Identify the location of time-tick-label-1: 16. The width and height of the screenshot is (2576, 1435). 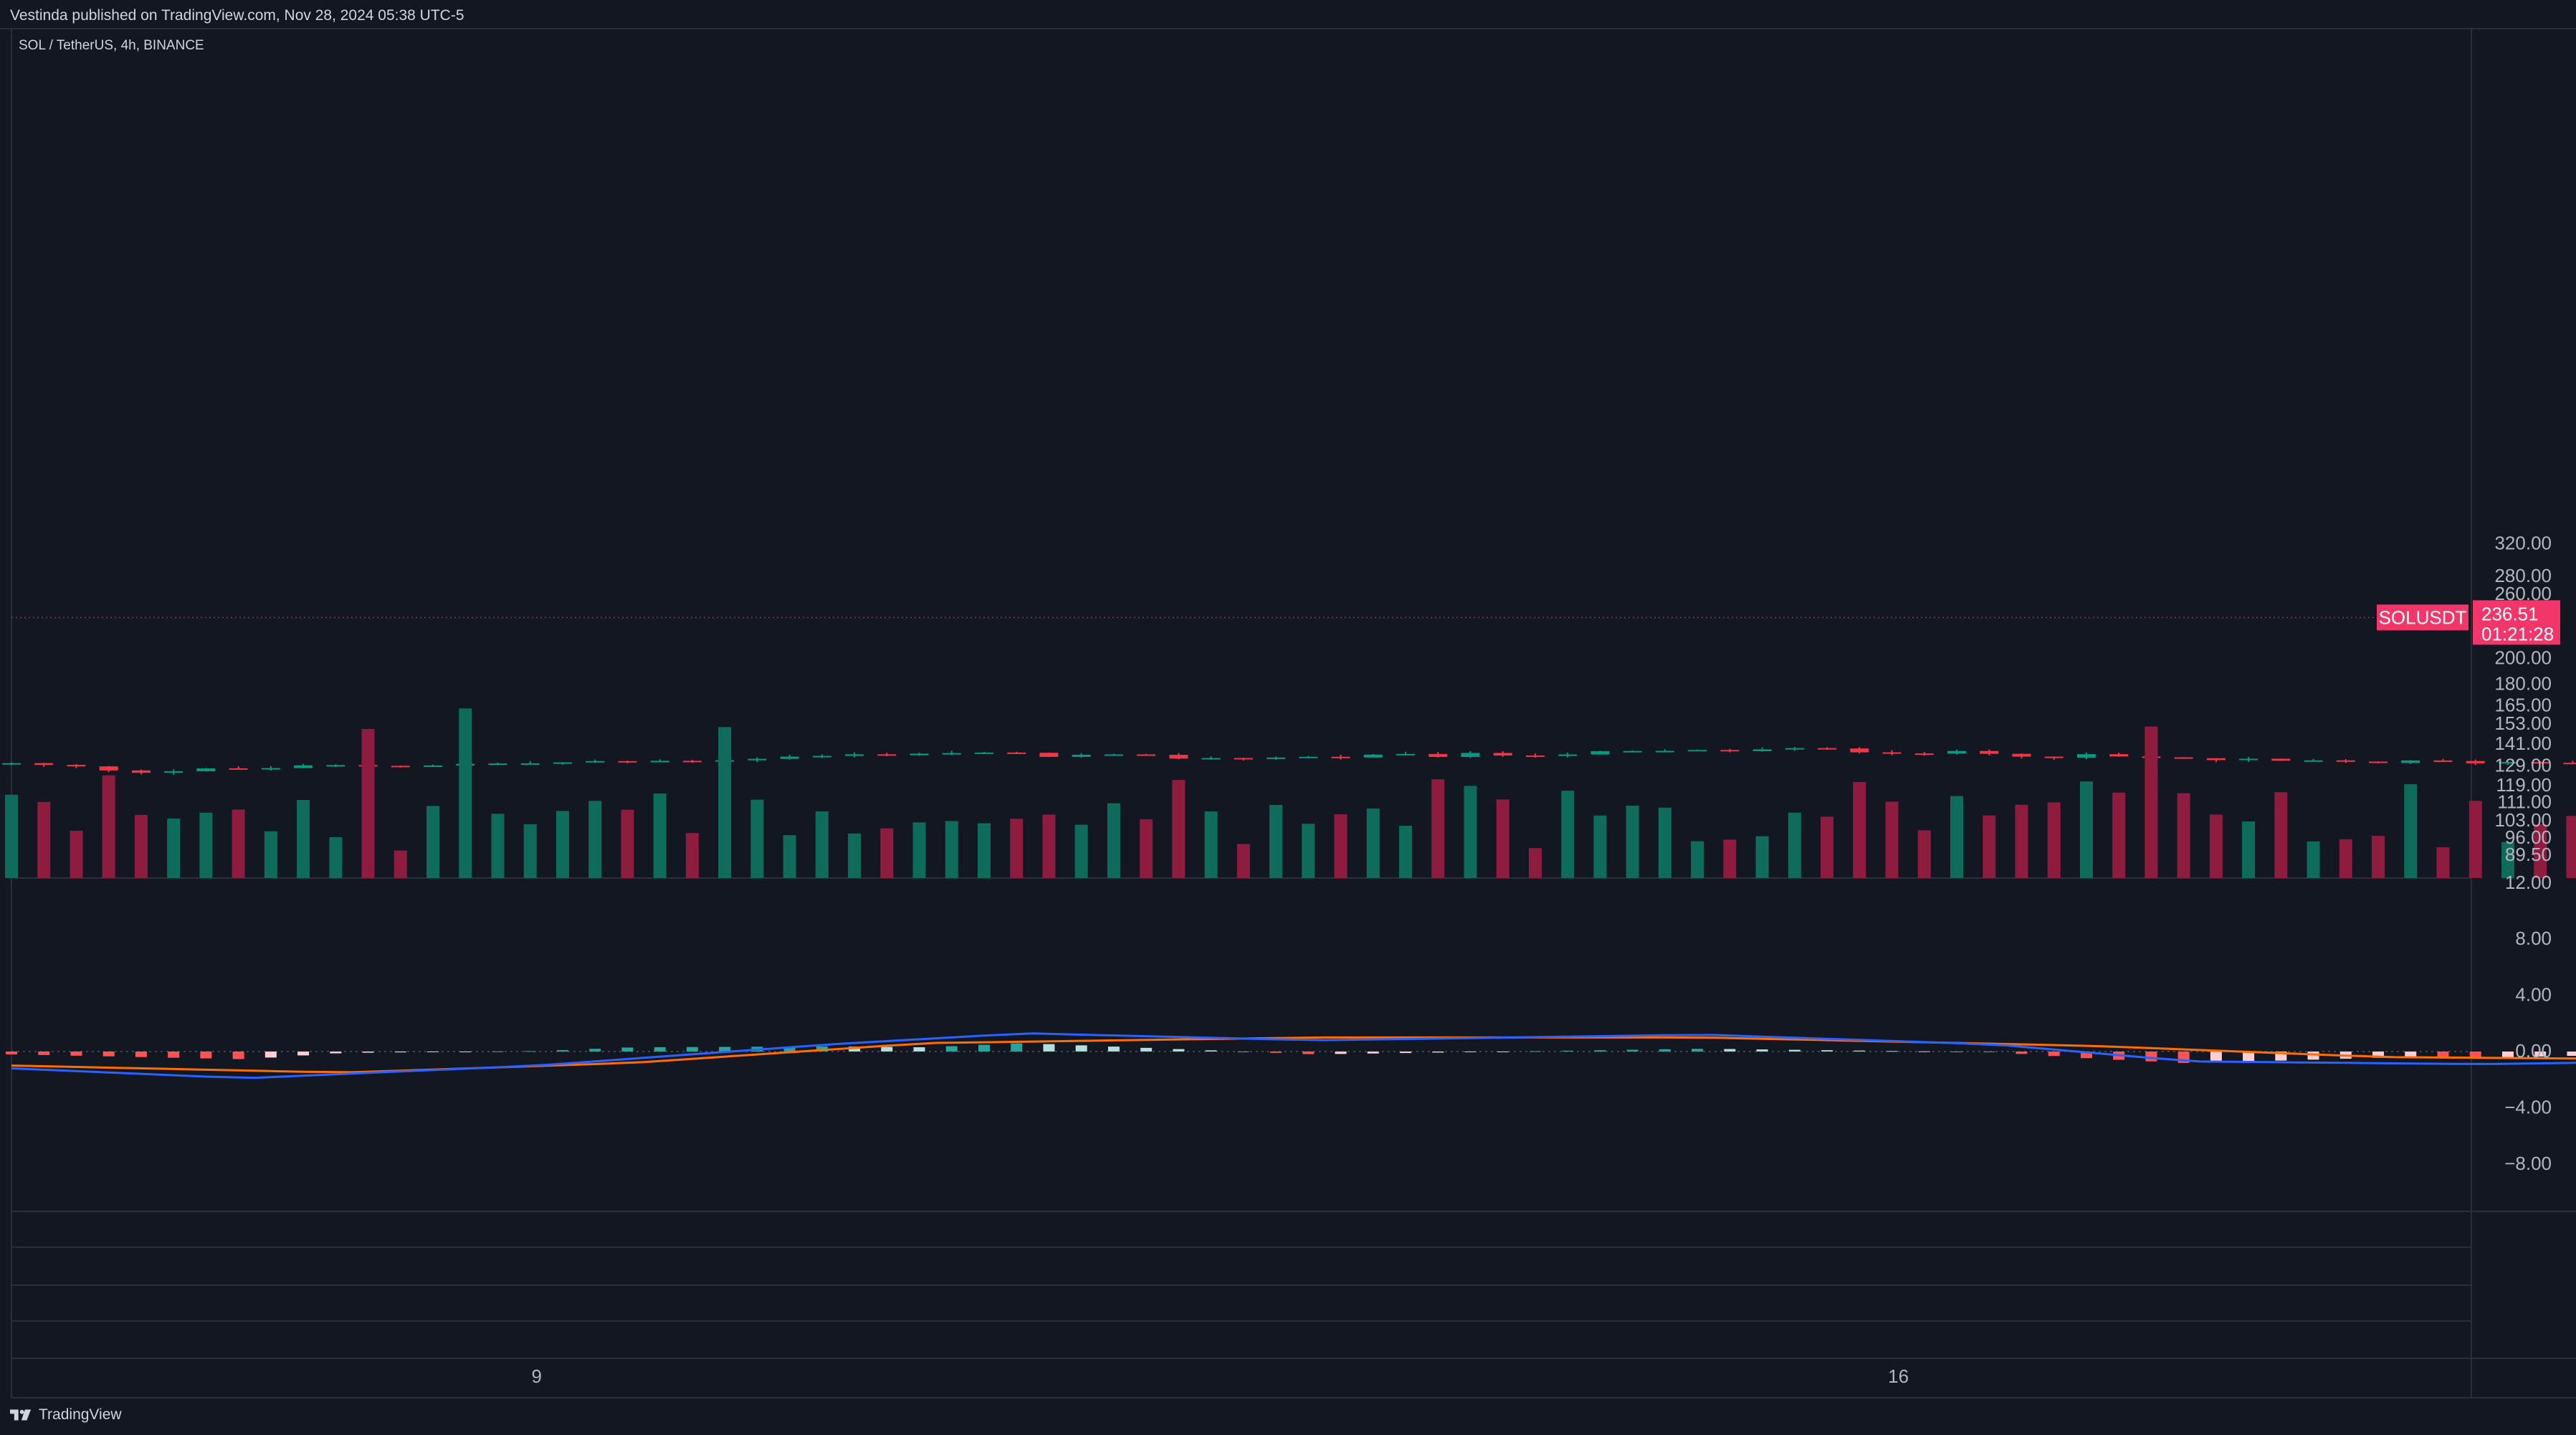
(1898, 1376).